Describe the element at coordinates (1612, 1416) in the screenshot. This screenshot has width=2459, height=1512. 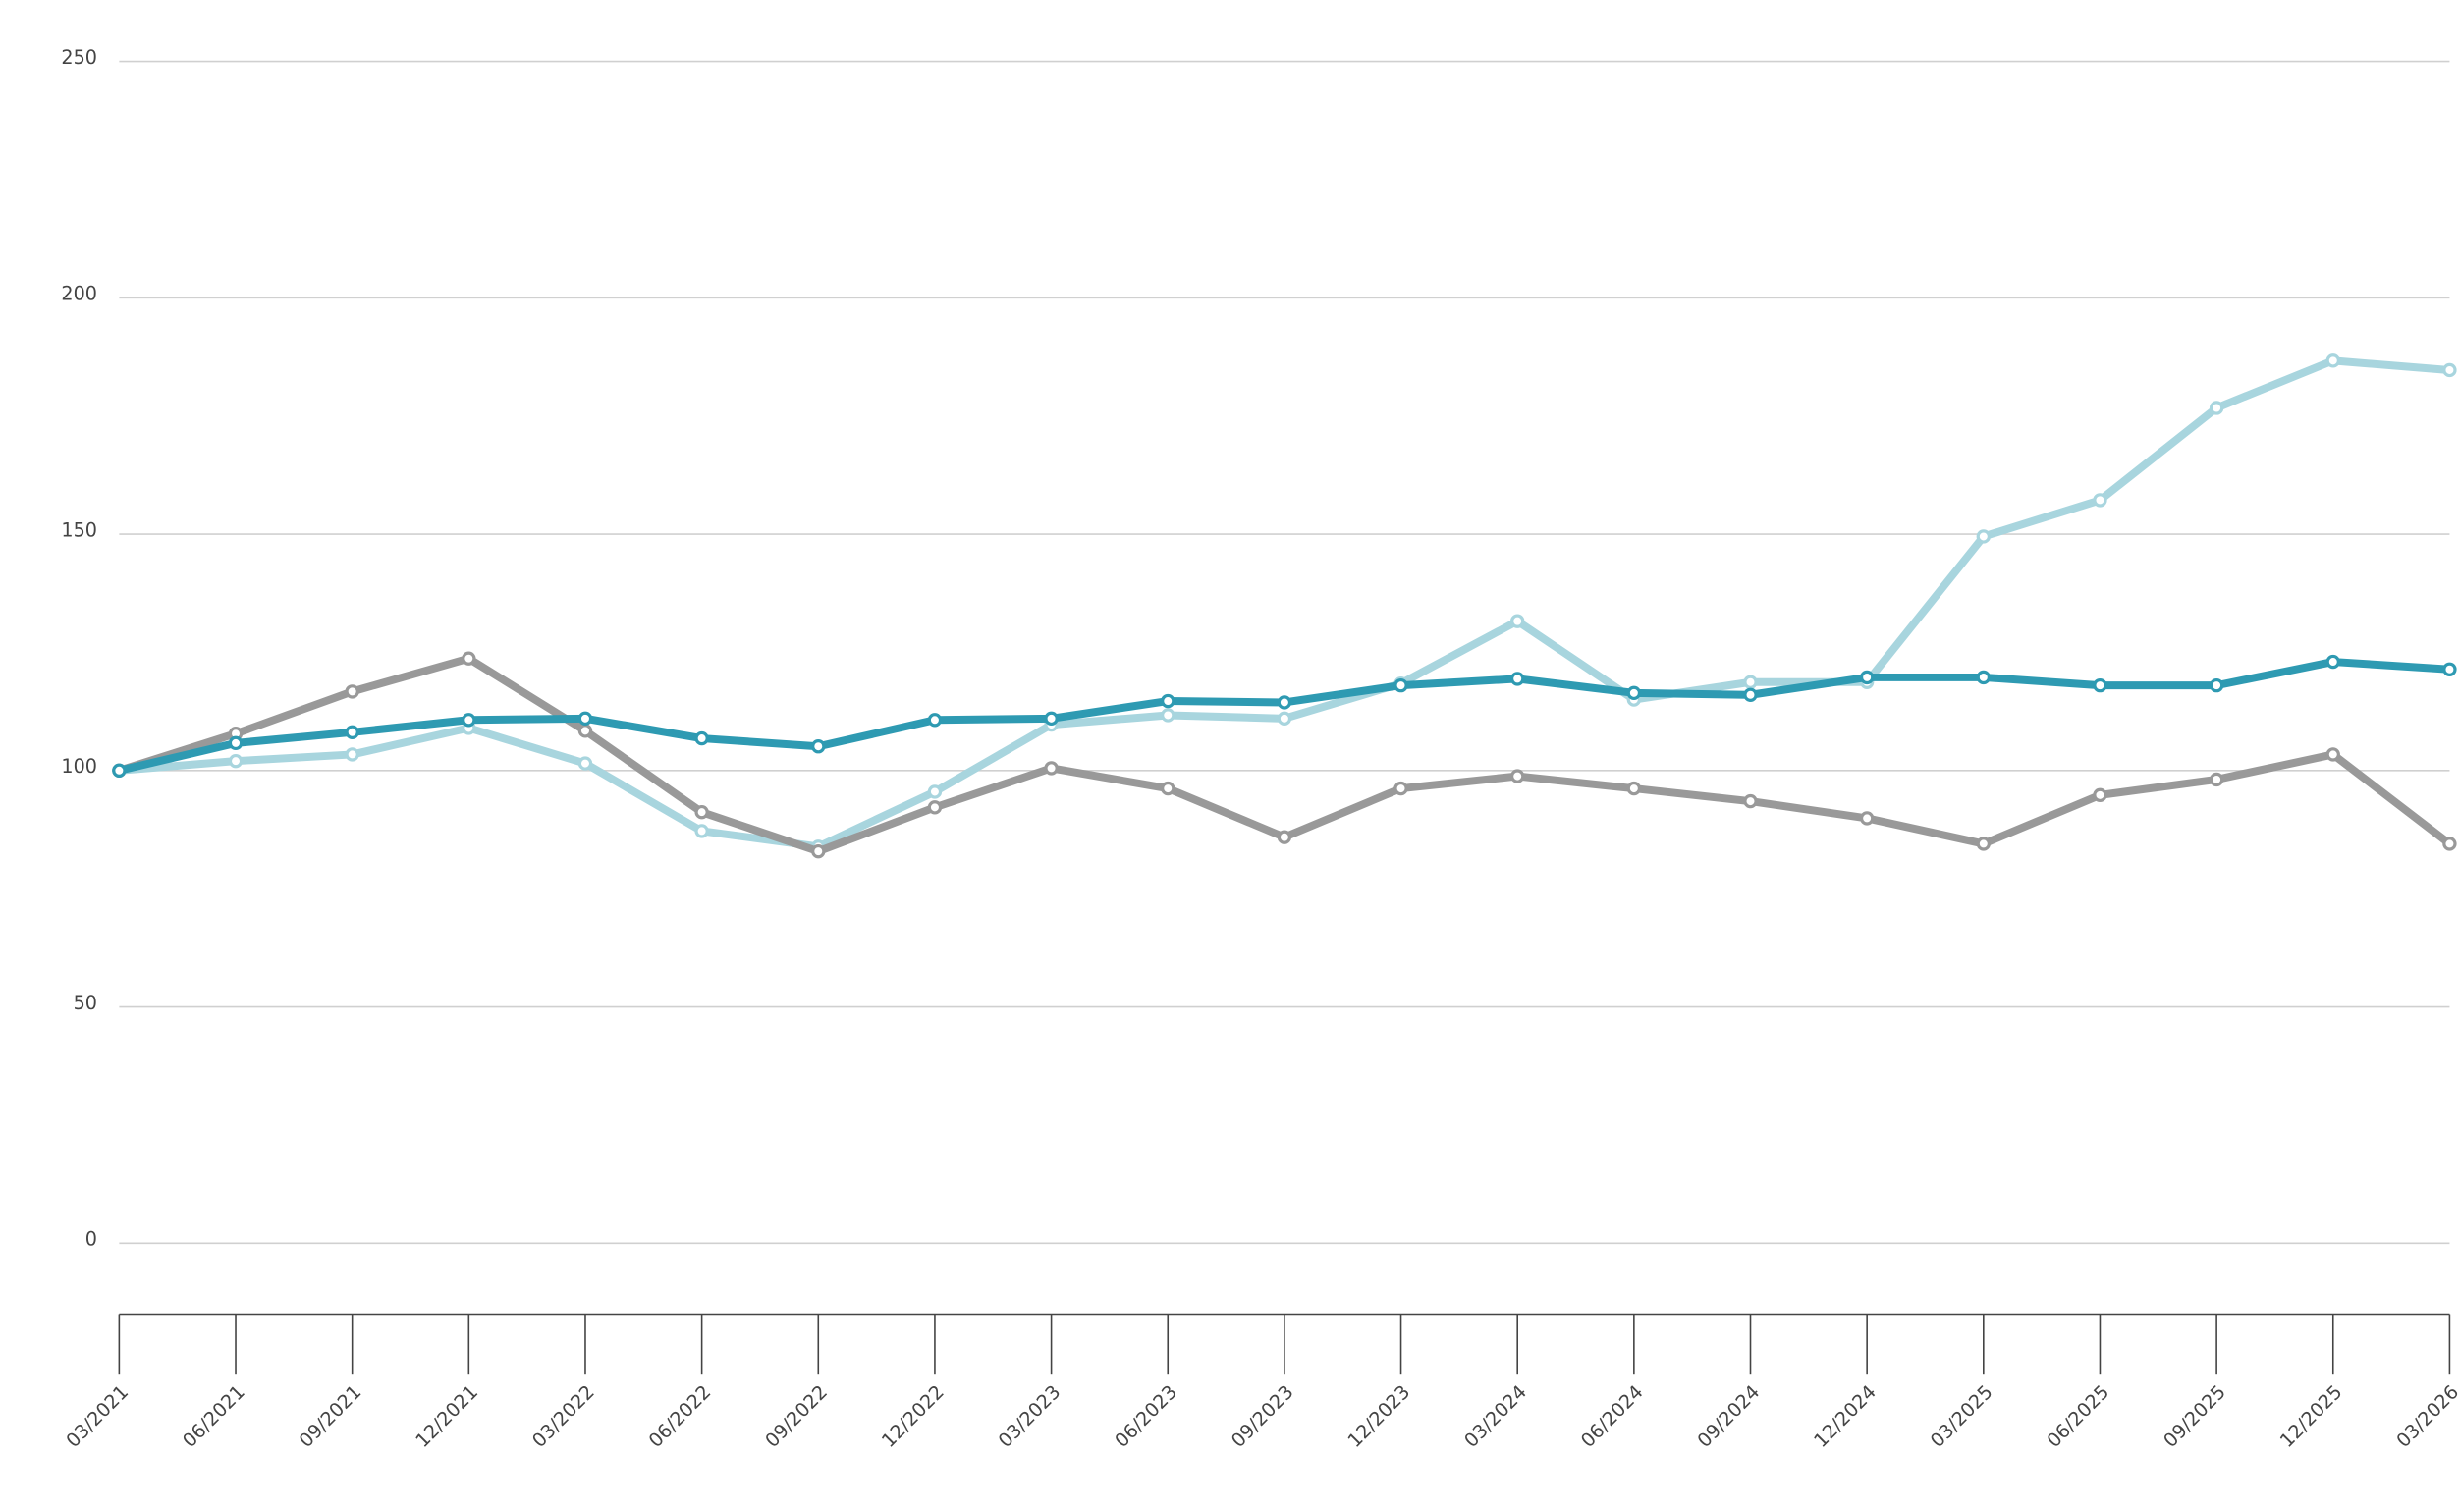
I see `x-tick-label: 06/2024` at that location.